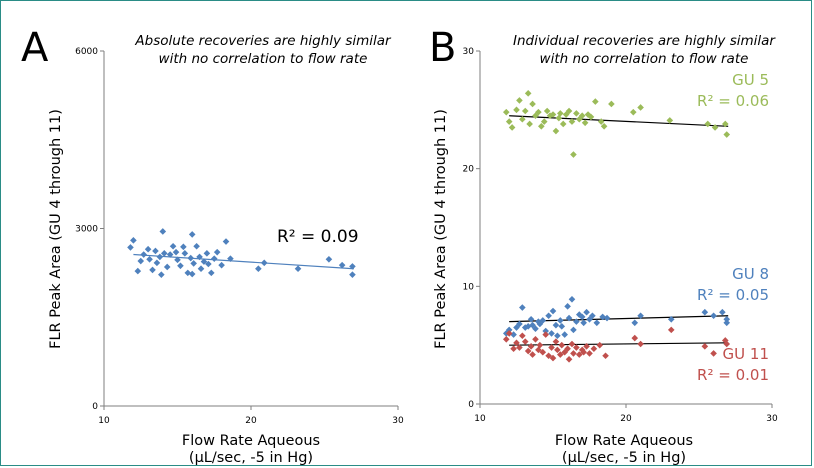  I want to click on y-tick-label: 6000, so click(86, 52).